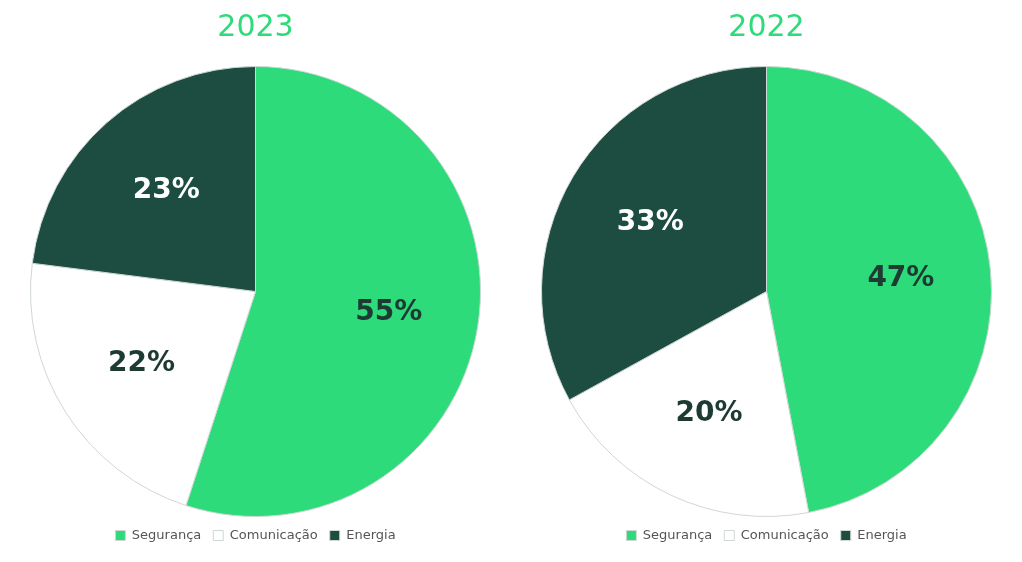  Describe the element at coordinates (166, 188) in the screenshot. I see `data-label: 23%` at that location.